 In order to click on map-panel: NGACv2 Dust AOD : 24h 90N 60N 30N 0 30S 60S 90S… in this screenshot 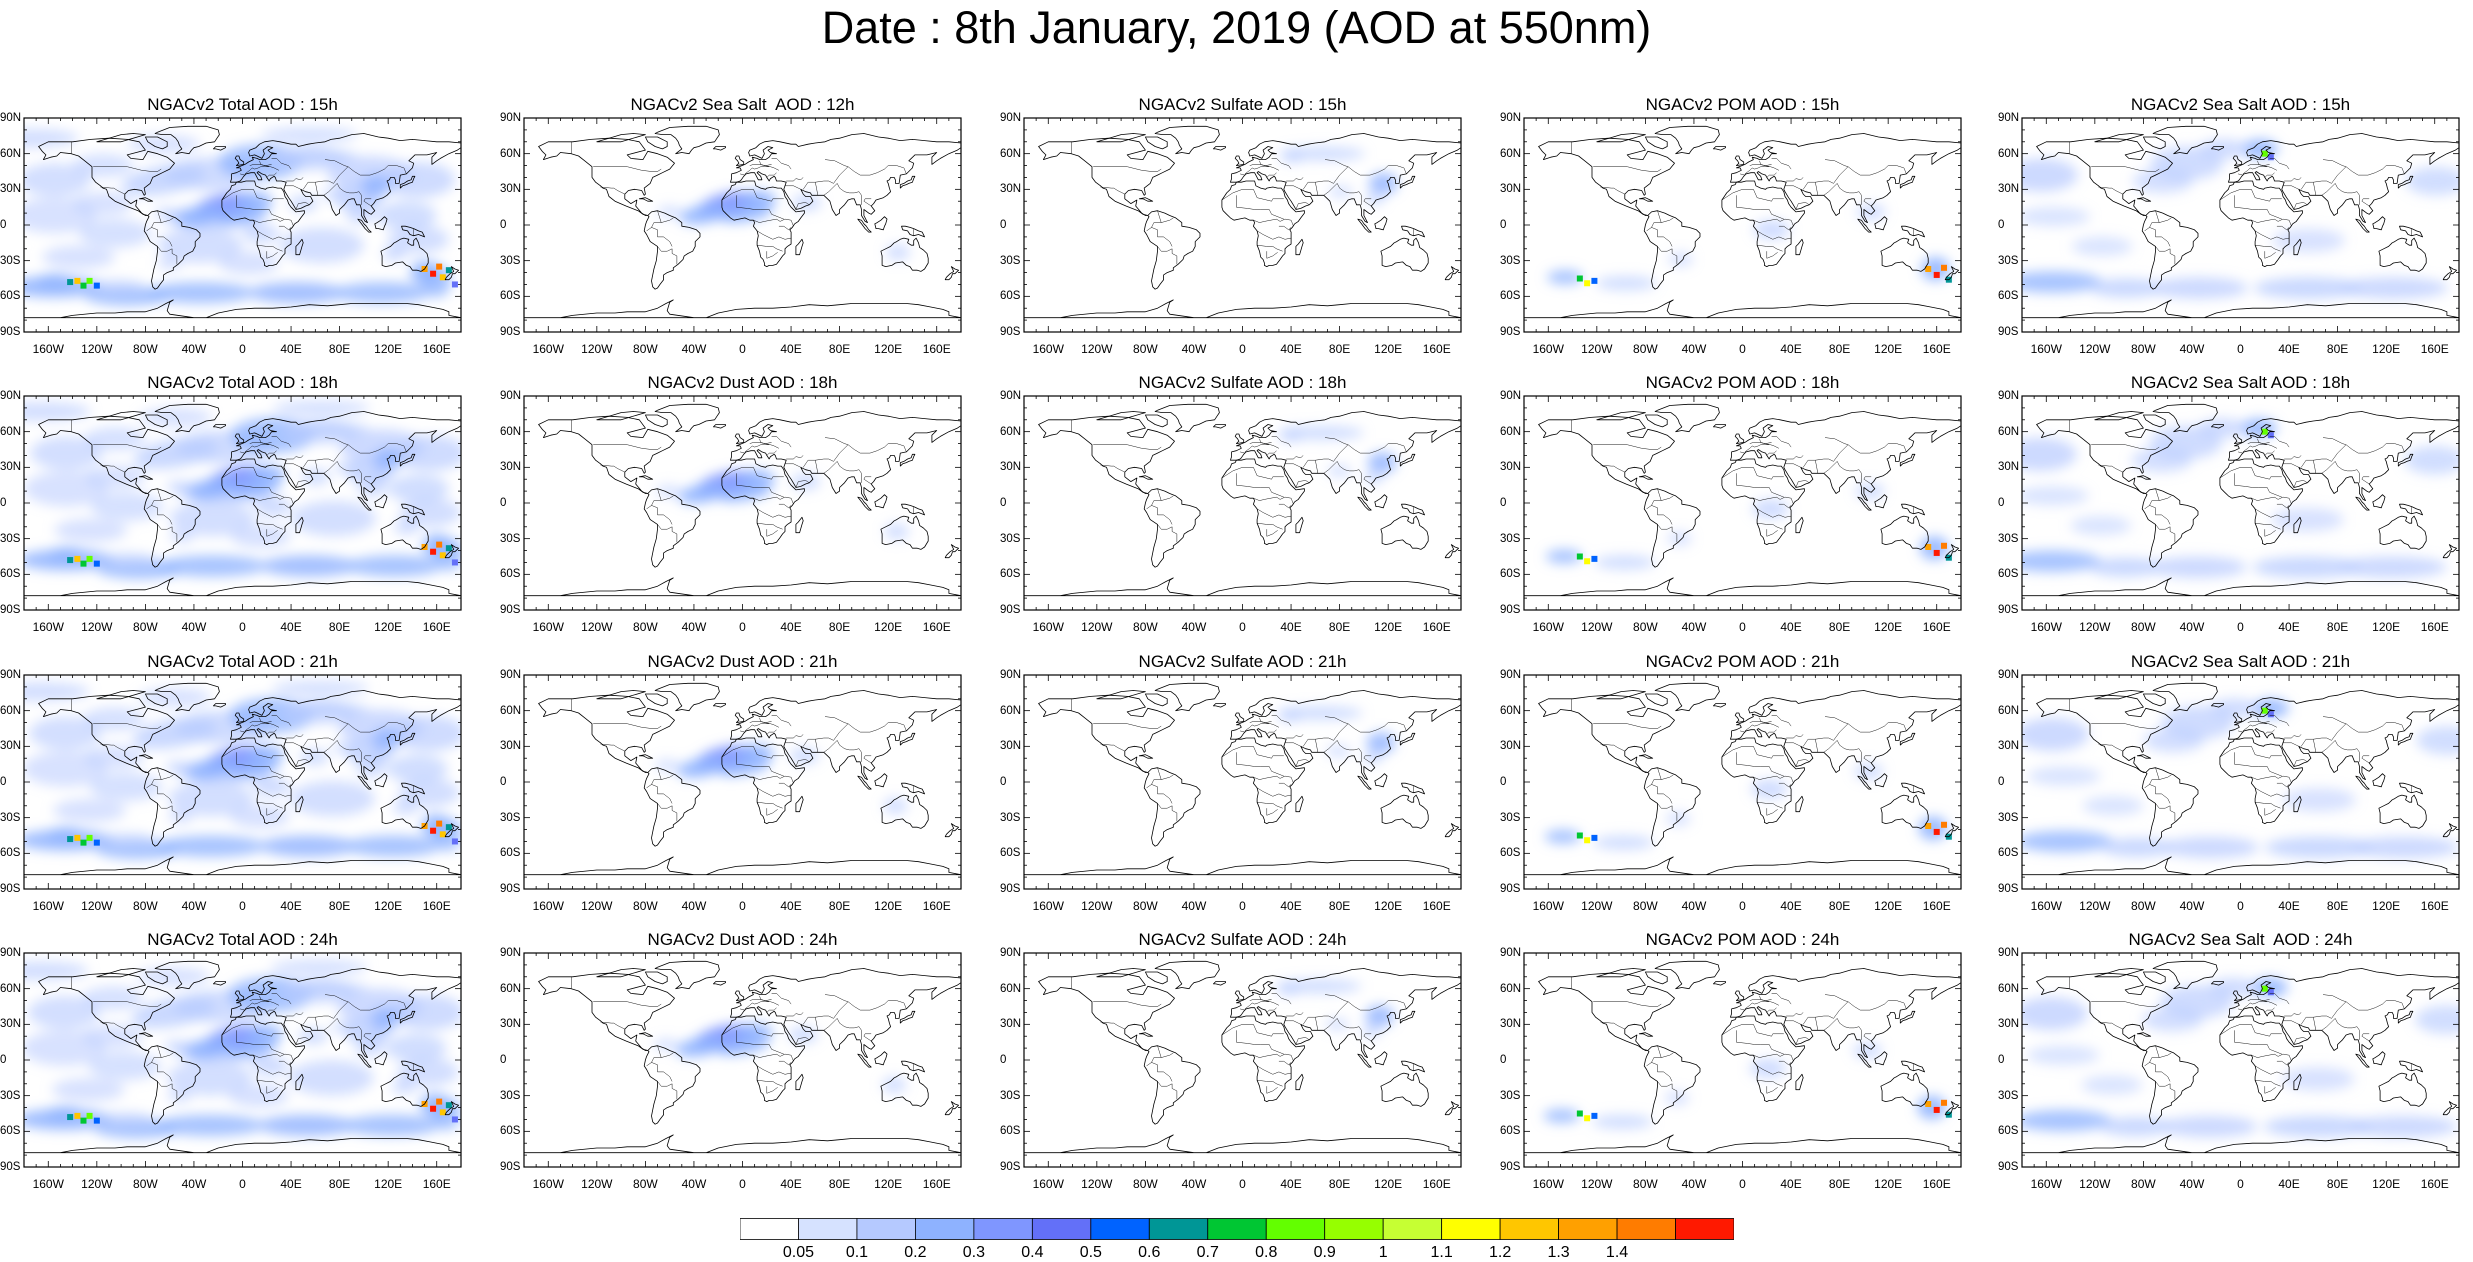, I will do `click(735, 1060)`.